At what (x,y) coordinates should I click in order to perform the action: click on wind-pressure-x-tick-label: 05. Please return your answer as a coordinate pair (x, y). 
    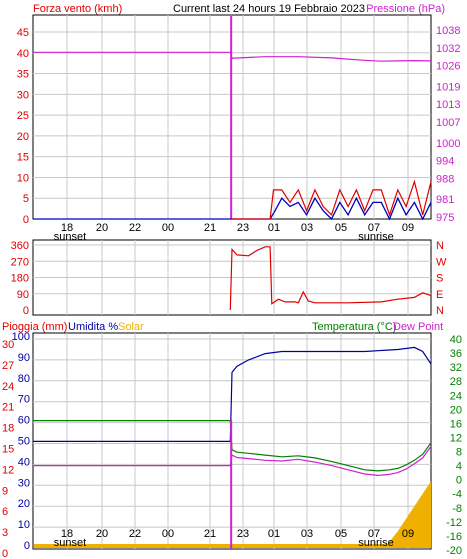
    Looking at the image, I should click on (341, 228).